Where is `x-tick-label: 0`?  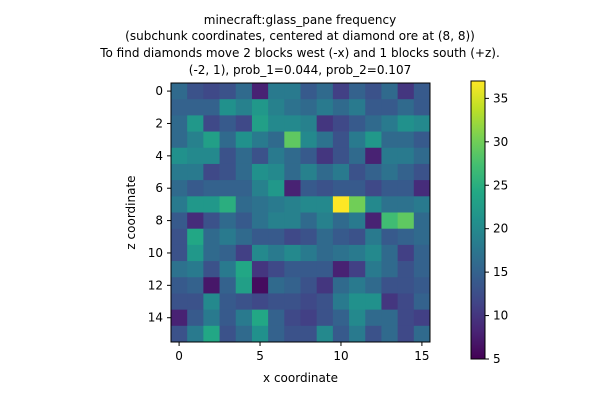 x-tick-label: 0 is located at coordinates (179, 356).